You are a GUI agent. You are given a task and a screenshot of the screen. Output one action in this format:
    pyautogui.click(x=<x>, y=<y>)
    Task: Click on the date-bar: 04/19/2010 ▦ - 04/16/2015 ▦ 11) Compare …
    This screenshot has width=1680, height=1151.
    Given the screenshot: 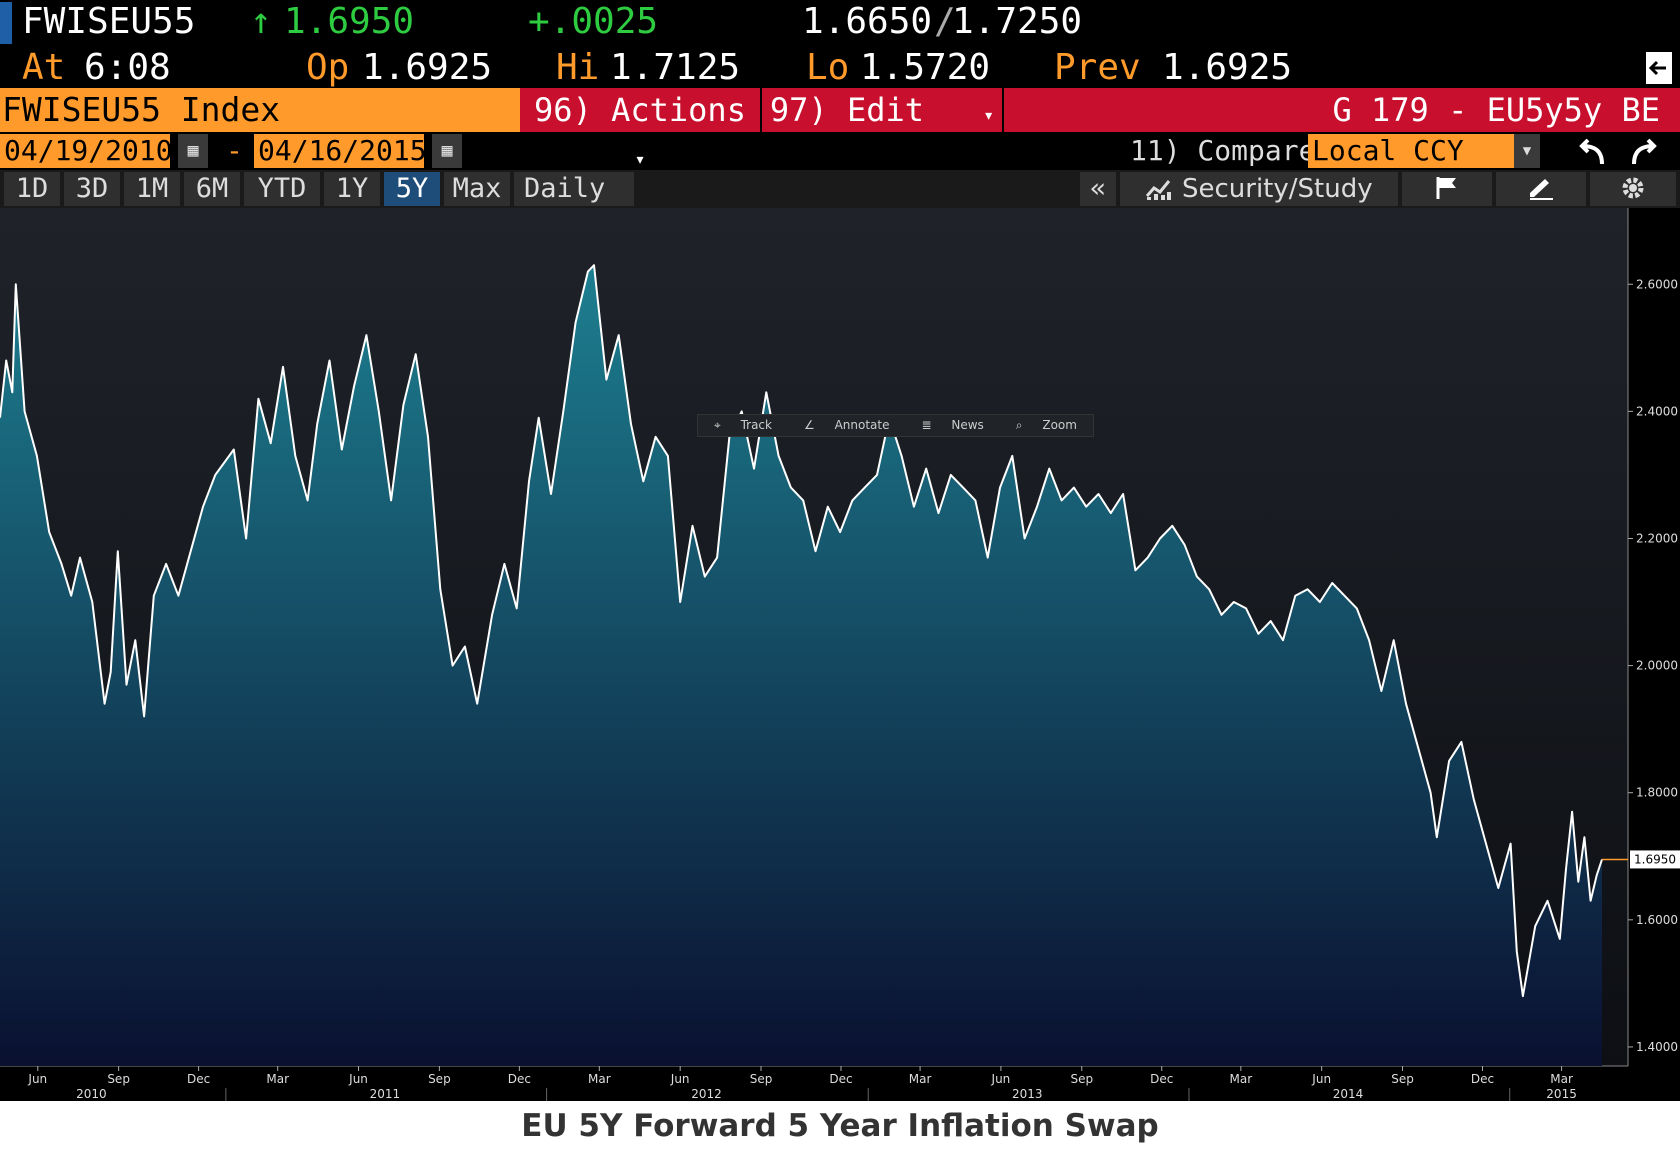 What is the action you would take?
    pyautogui.click(x=840, y=151)
    